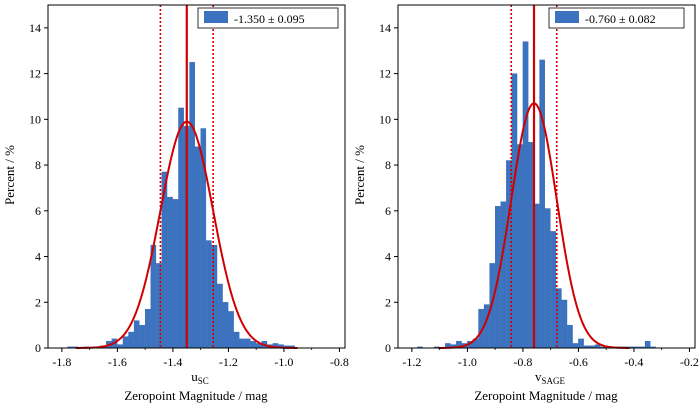 The height and width of the screenshot is (406, 700). What do you see at coordinates (411, 362) in the screenshot?
I see `right-xtick-label: -1.2` at bounding box center [411, 362].